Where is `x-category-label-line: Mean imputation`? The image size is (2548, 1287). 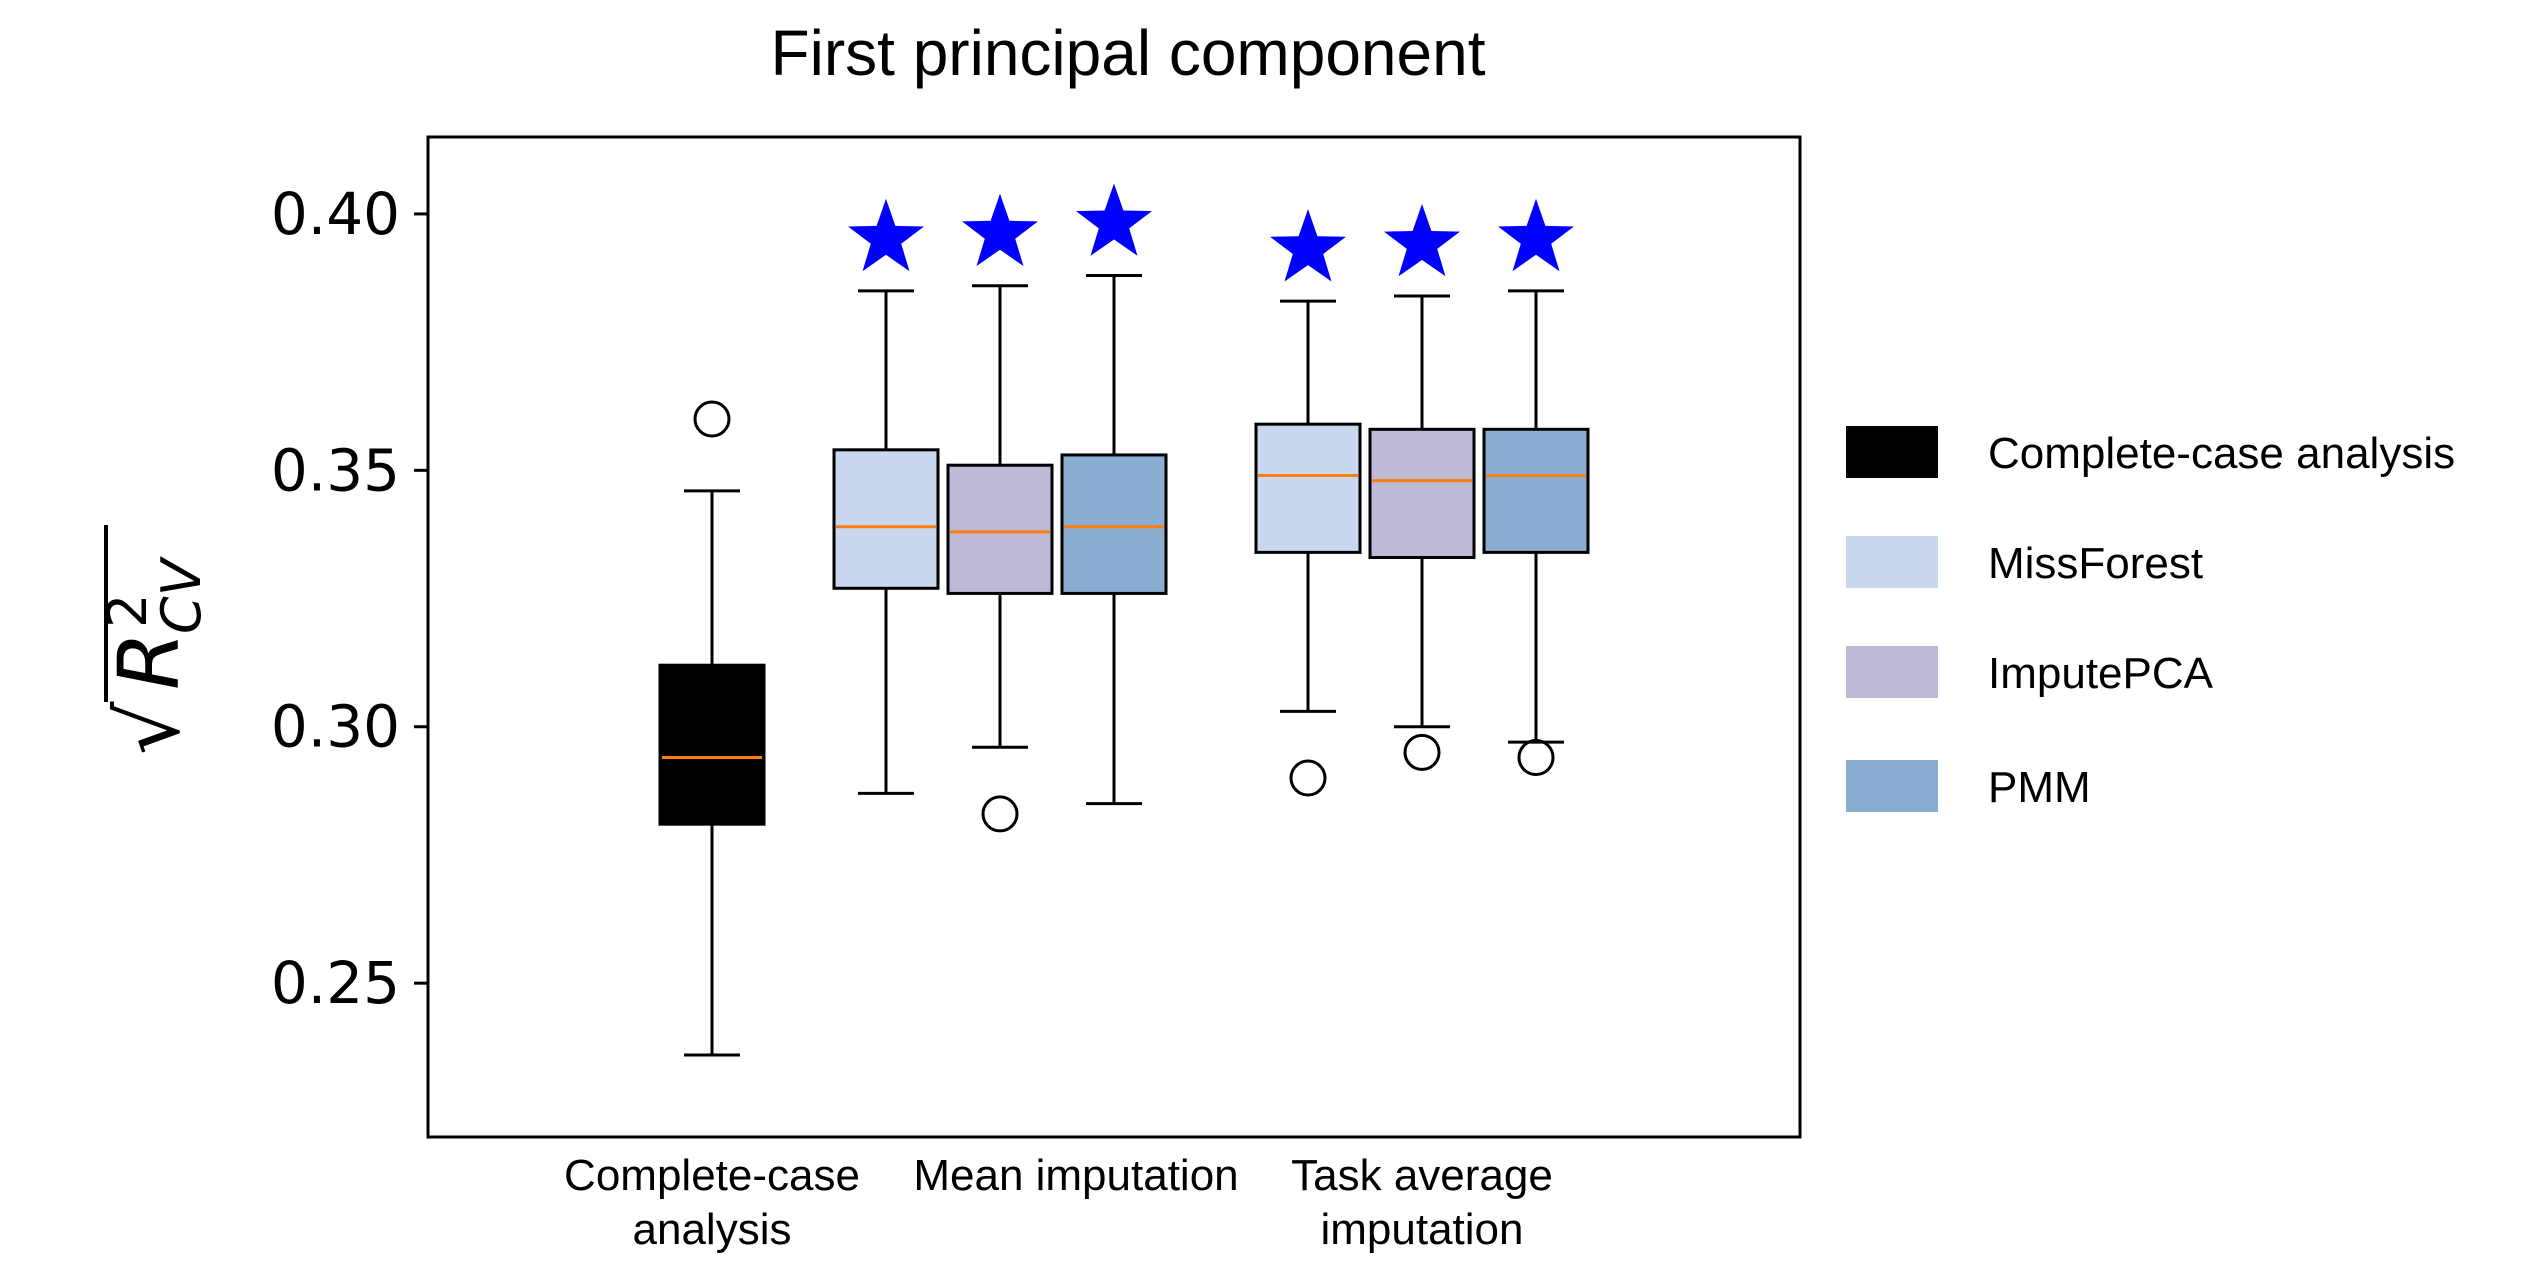
x-category-label-line: Mean imputation is located at coordinates (1075, 1175).